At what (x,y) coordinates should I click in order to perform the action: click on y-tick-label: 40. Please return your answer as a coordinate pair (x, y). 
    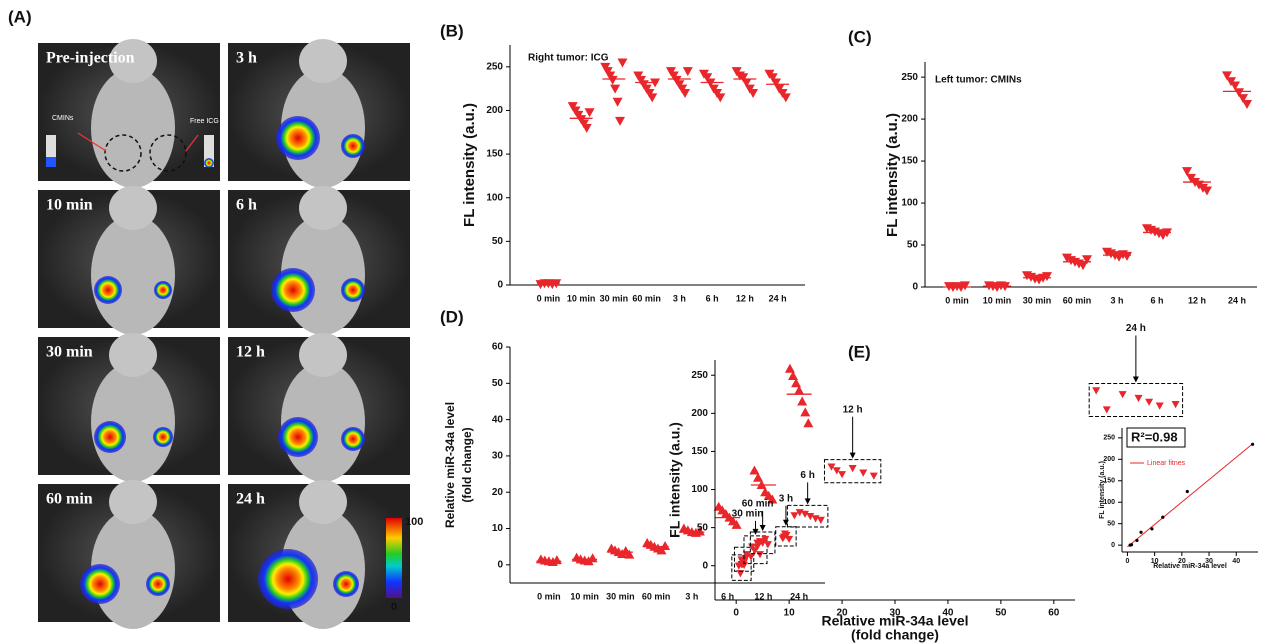
    Looking at the image, I should click on (498, 419).